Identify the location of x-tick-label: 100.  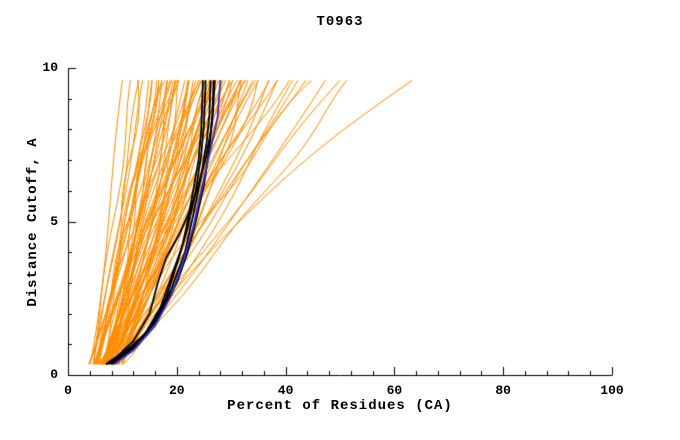
(612, 390).